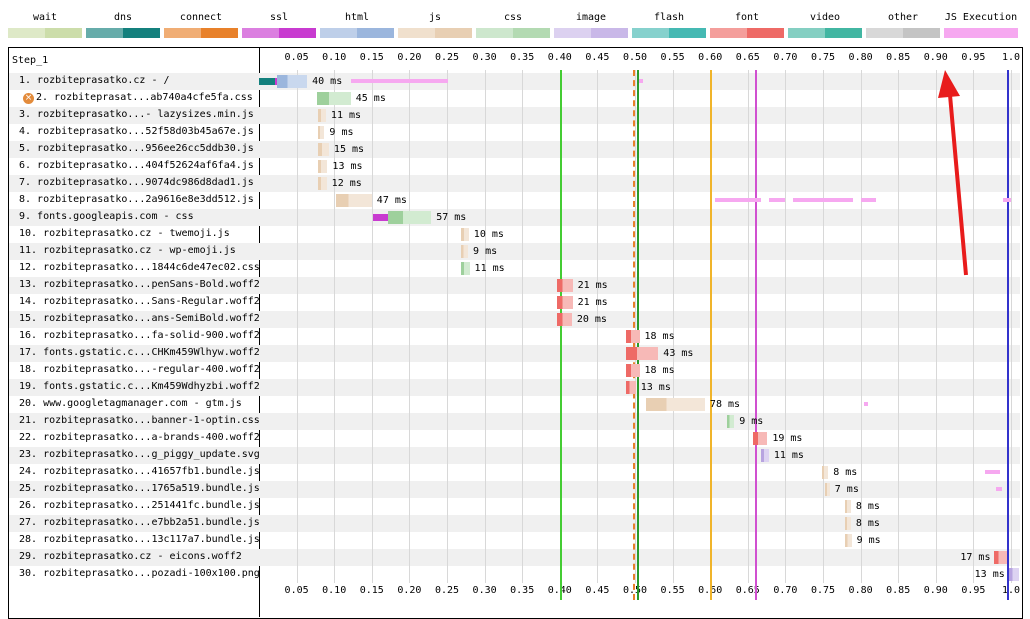 This screenshot has width=1030, height=619. What do you see at coordinates (973, 590) in the screenshot?
I see `time-tick: 0.95` at bounding box center [973, 590].